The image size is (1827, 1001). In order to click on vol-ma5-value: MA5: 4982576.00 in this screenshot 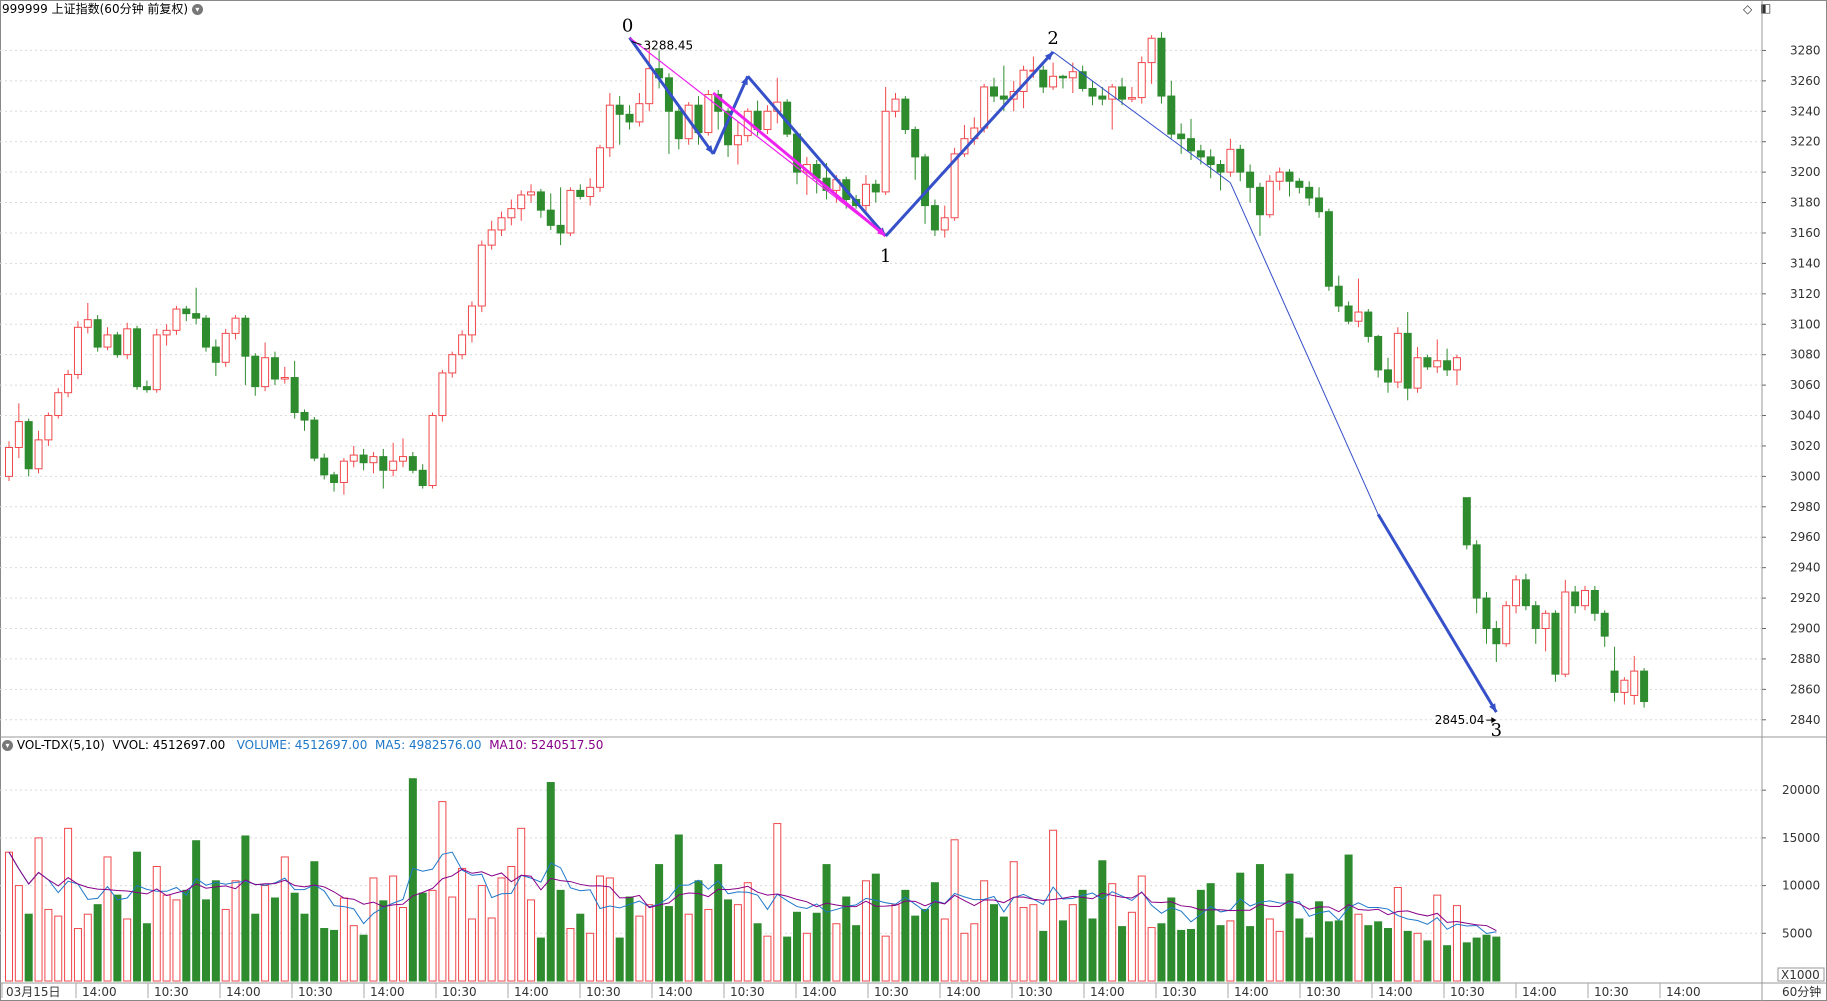, I will do `click(428, 745)`.